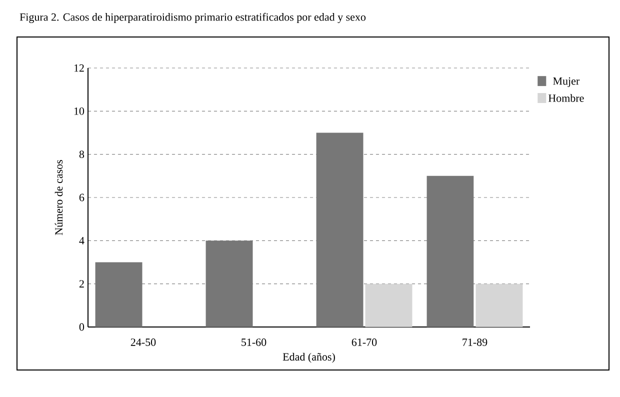 This screenshot has height=397, width=620. What do you see at coordinates (364, 342) in the screenshot?
I see `x-tick-label: 61-70` at bounding box center [364, 342].